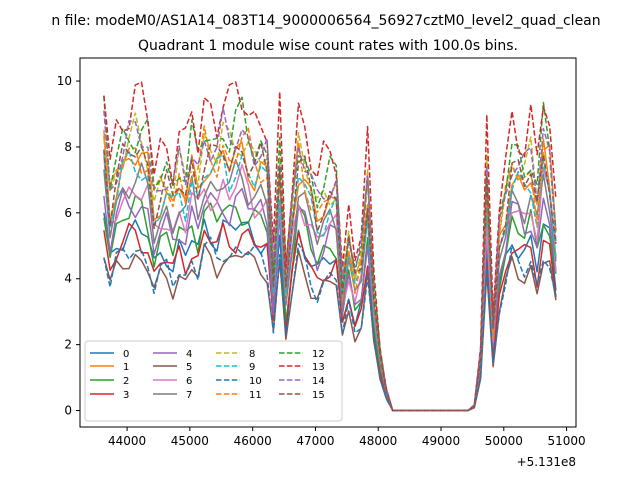  What do you see at coordinates (378, 441) in the screenshot?
I see `x-tick-label: 48000` at bounding box center [378, 441].